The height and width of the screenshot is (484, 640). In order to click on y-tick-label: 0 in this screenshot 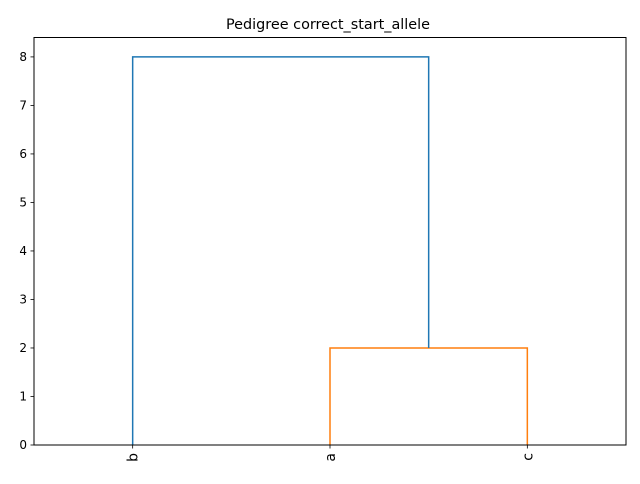, I will do `click(23, 445)`.